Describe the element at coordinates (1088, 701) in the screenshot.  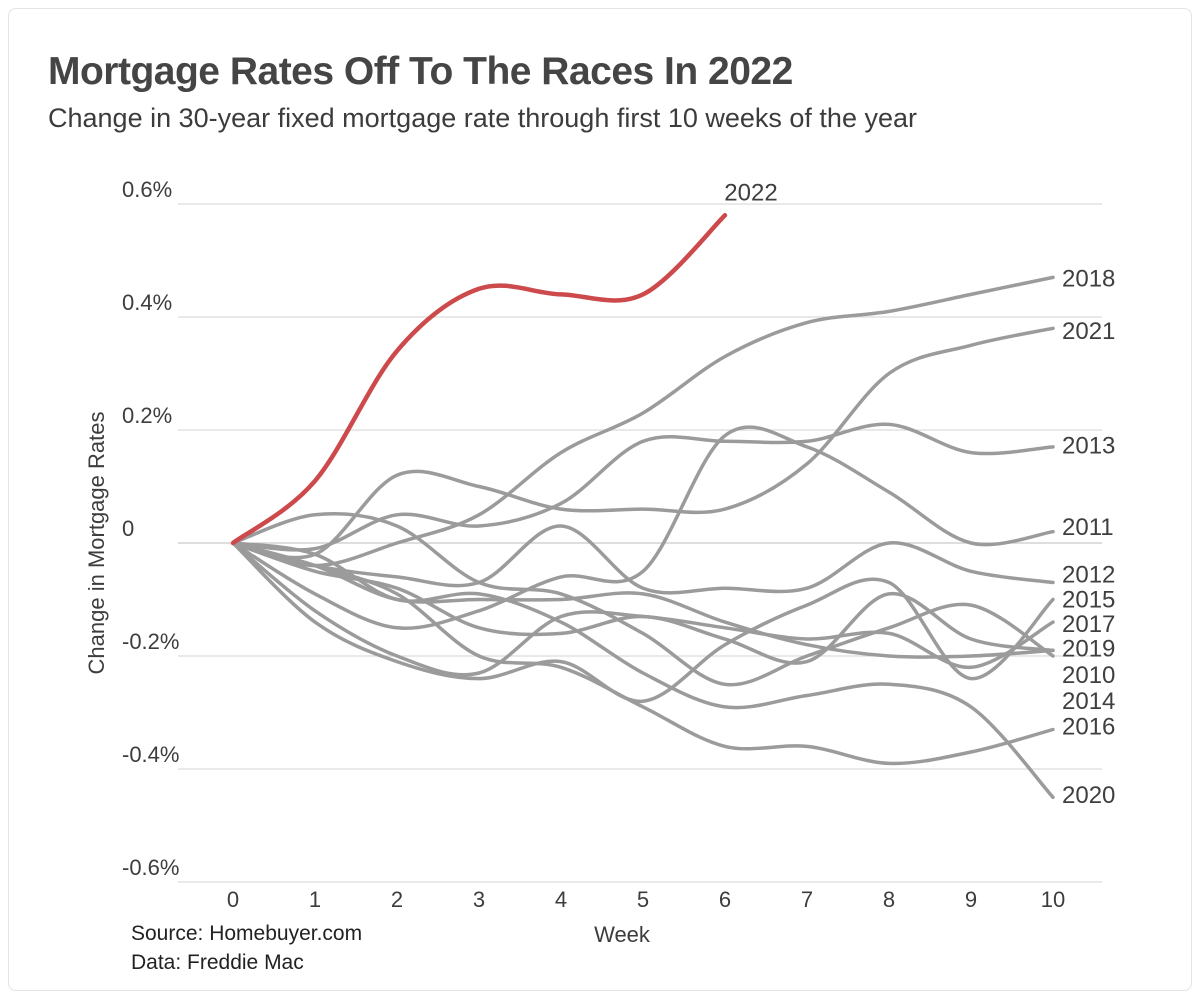
I see `series-label-2014: 2014` at that location.